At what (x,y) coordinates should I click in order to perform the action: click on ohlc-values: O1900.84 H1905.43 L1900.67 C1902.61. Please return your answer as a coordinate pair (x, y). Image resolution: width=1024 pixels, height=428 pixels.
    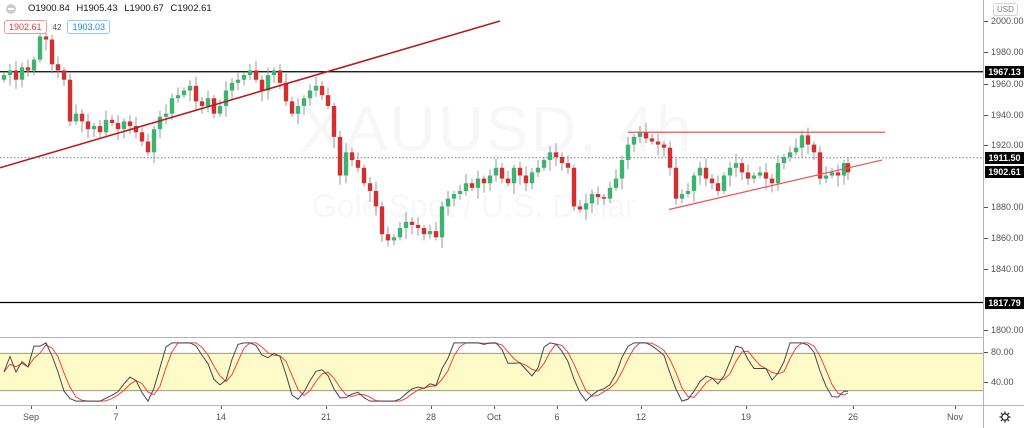
    Looking at the image, I should click on (122, 8).